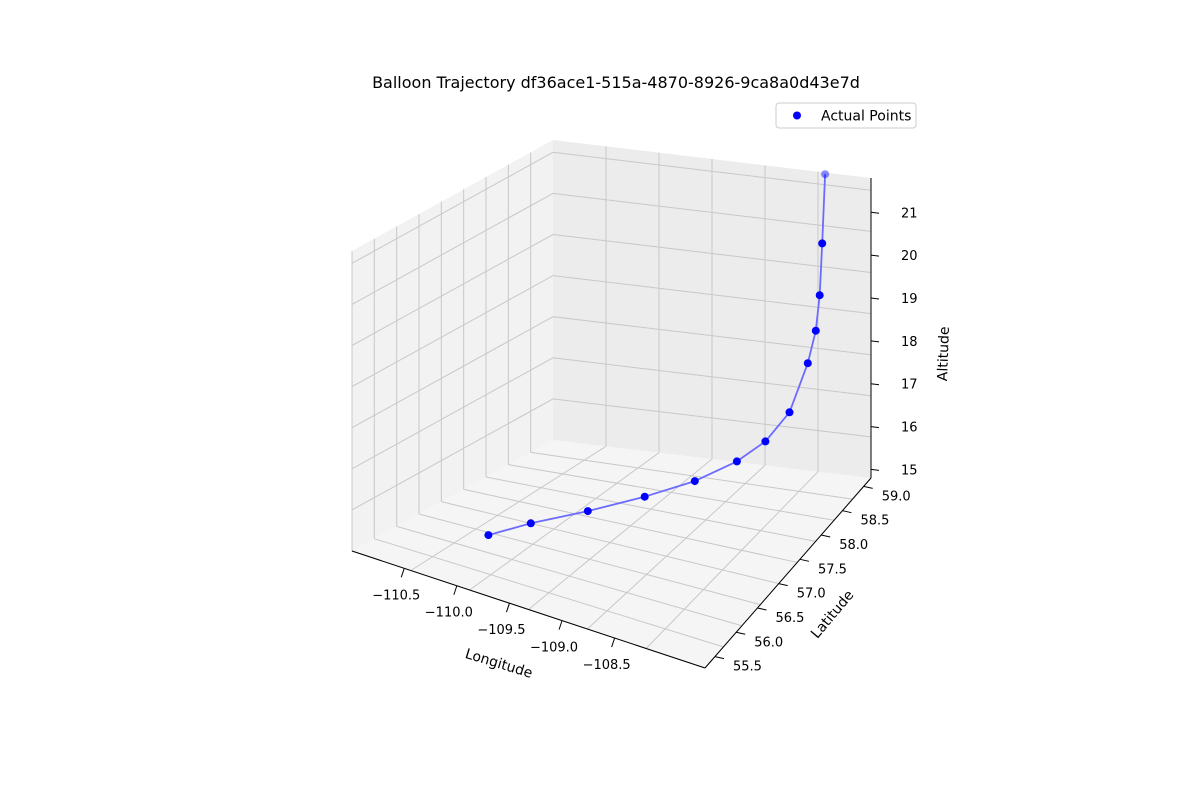 This screenshot has height=800, width=1200. I want to click on legend-box, so click(846, 115).